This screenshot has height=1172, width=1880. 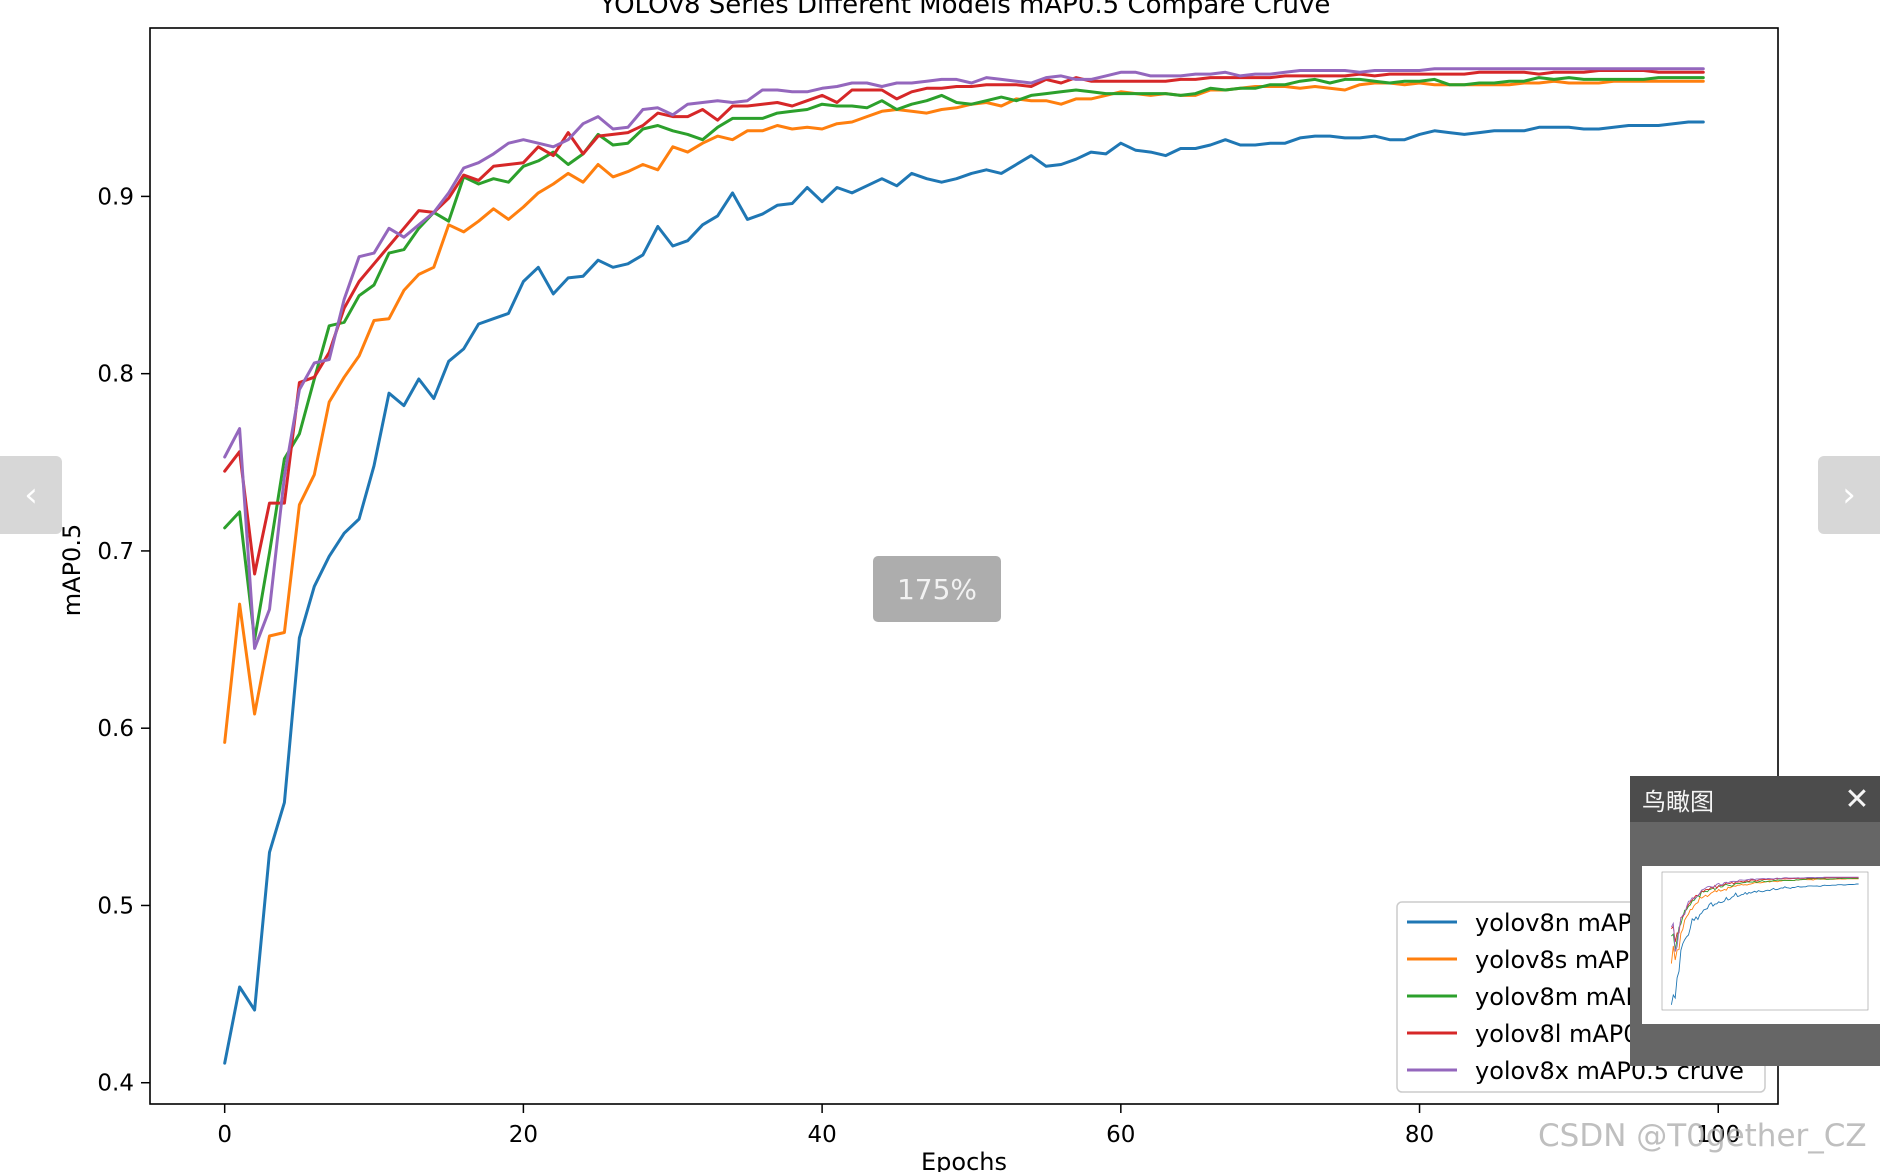 I want to click on chevron-right-icon: ›, so click(x=1849, y=495).